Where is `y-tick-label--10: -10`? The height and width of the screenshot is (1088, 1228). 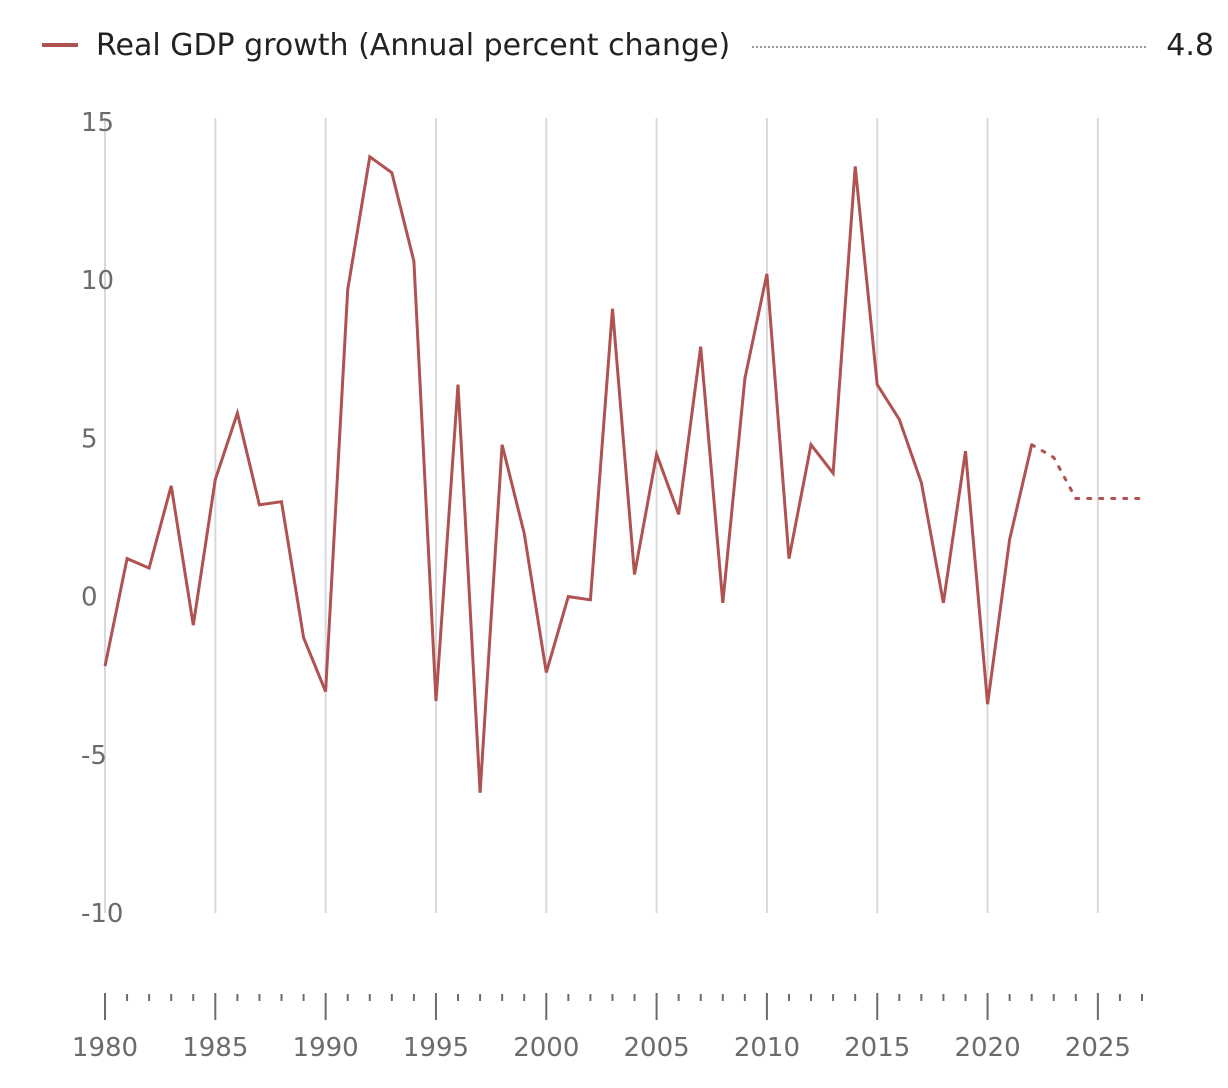
y-tick-label--10: -10 is located at coordinates (102, 914).